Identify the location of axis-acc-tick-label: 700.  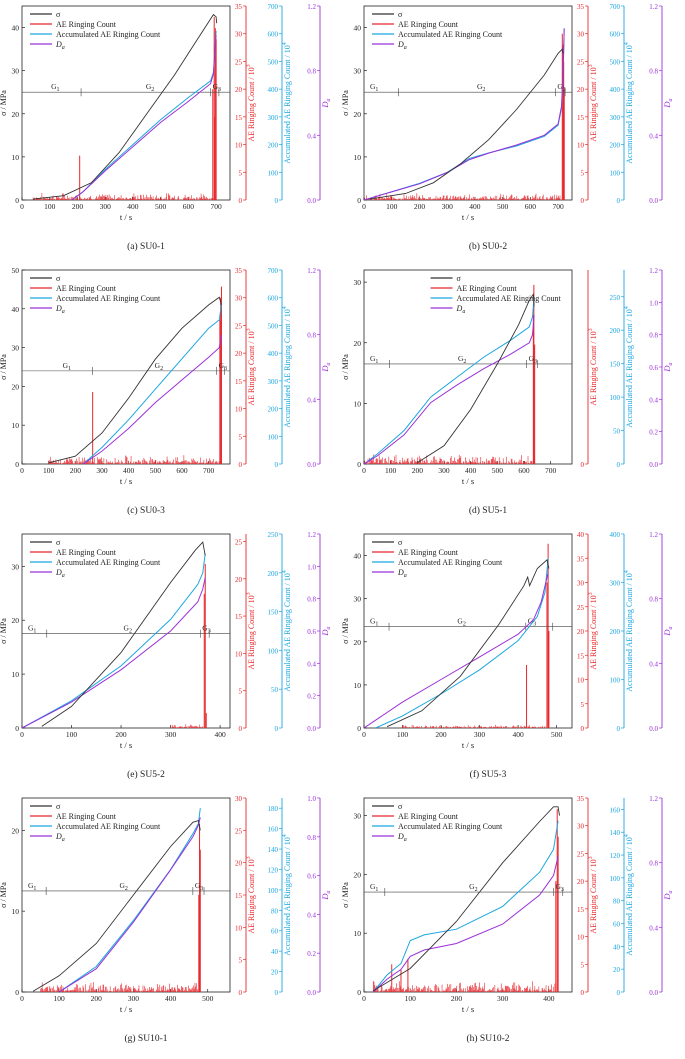
(615, 7).